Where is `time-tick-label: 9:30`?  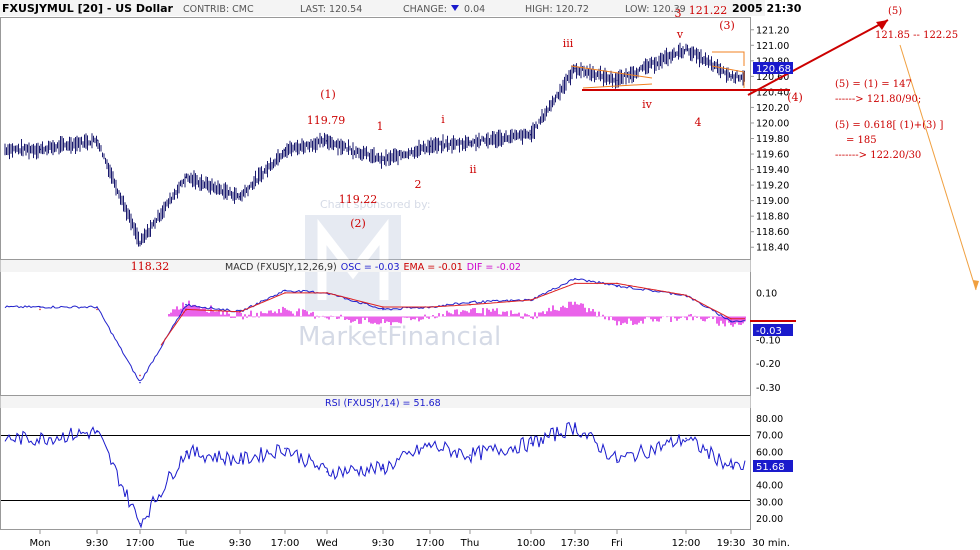 time-tick-label: 9:30 is located at coordinates (240, 543).